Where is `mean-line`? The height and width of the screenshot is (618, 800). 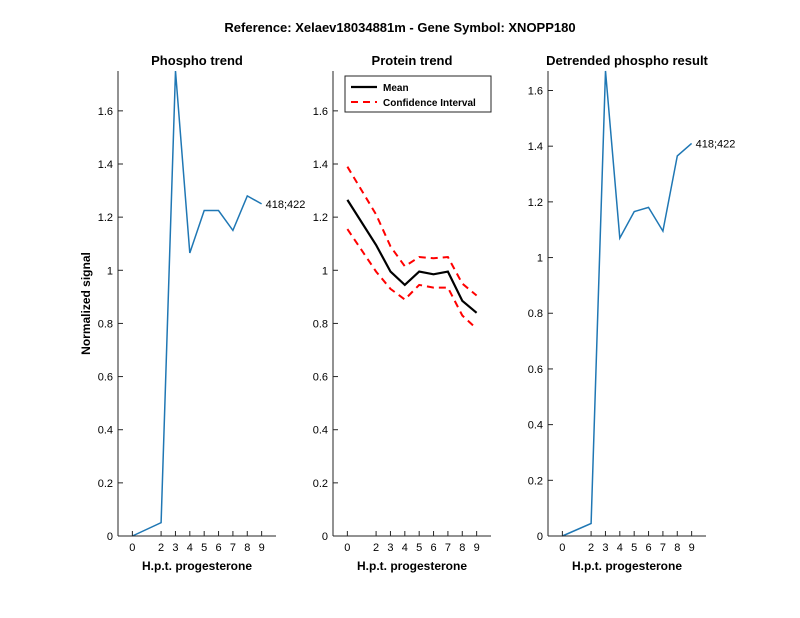
mean-line is located at coordinates (412, 256).